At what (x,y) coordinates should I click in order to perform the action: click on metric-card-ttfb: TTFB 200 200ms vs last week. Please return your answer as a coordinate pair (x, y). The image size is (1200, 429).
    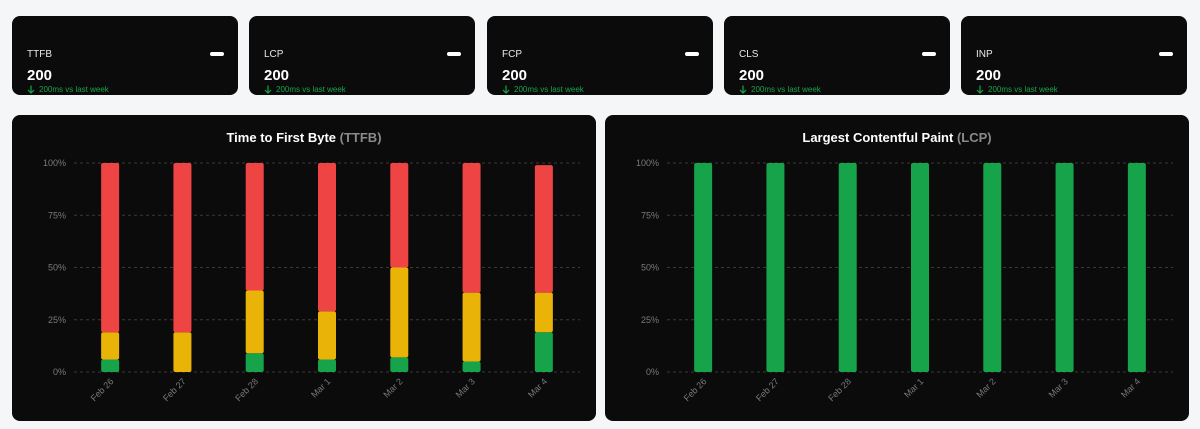
    Looking at the image, I should click on (125, 55).